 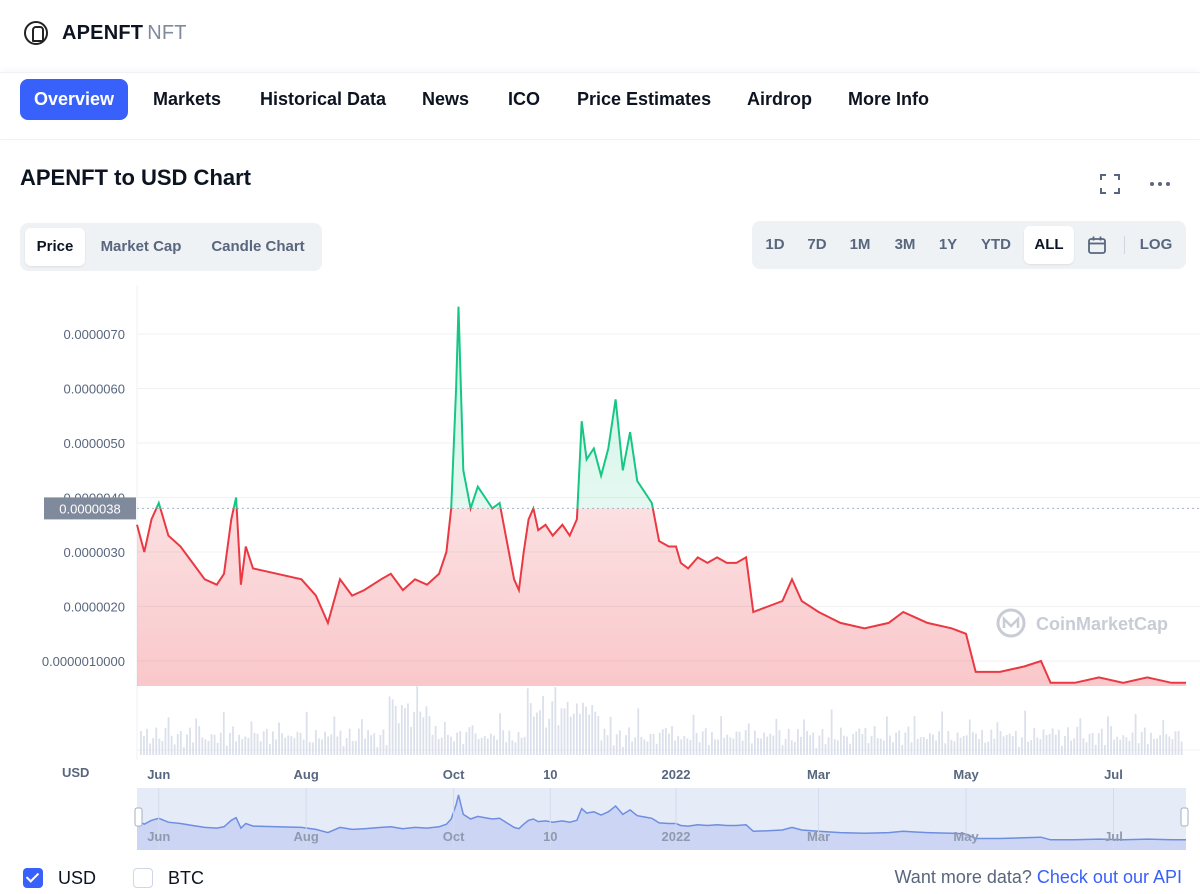 I want to click on navigator-tick-label: Mar, so click(x=818, y=836).